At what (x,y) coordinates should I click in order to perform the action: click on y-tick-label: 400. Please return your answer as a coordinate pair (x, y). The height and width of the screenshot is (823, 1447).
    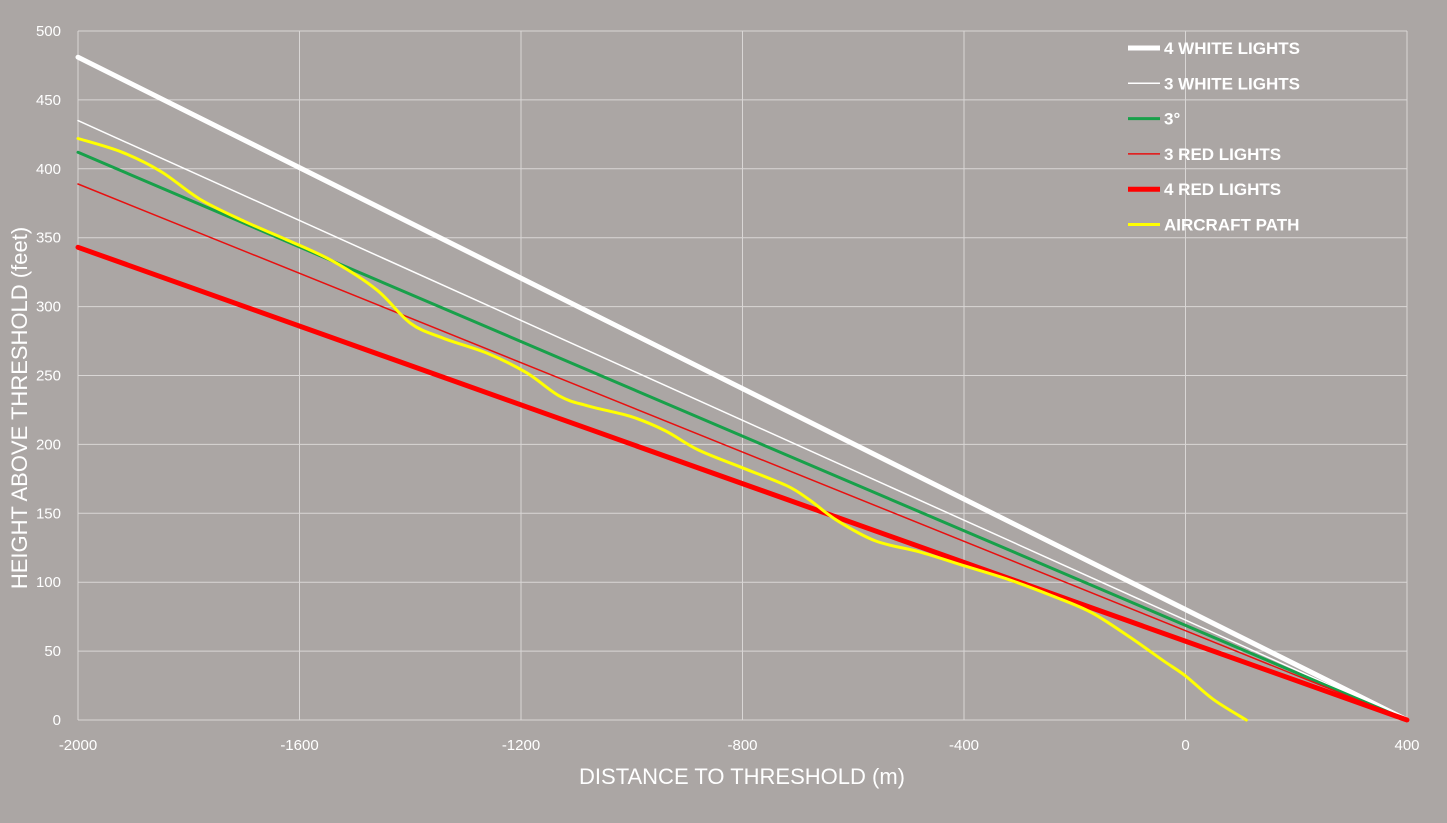
    Looking at the image, I should click on (48, 169).